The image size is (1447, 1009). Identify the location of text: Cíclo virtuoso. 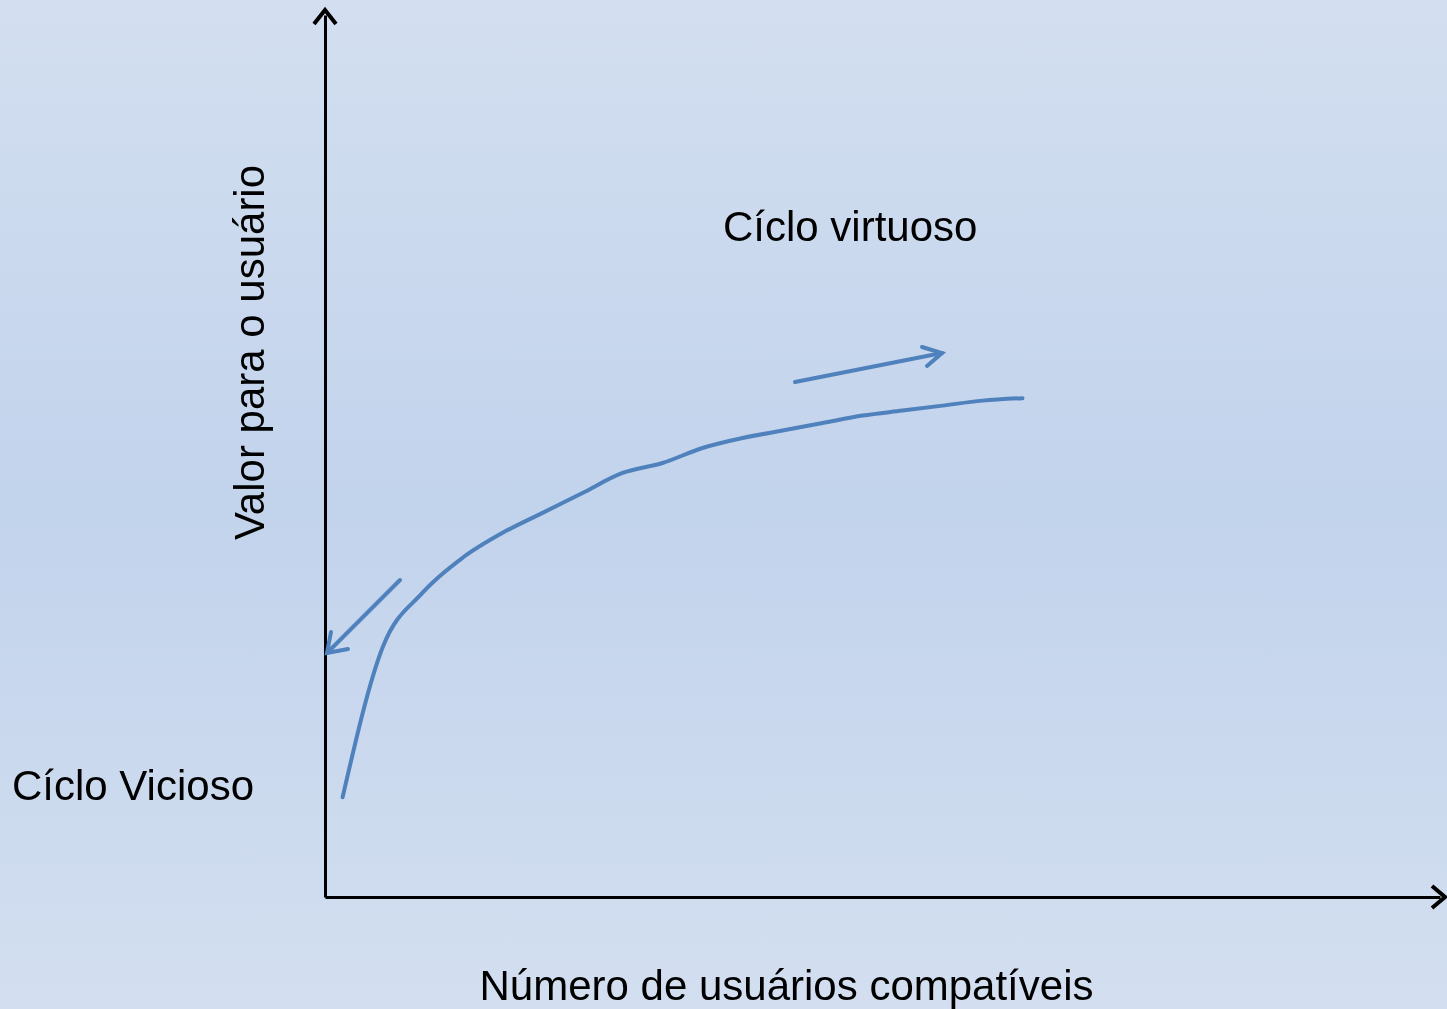
(850, 227).